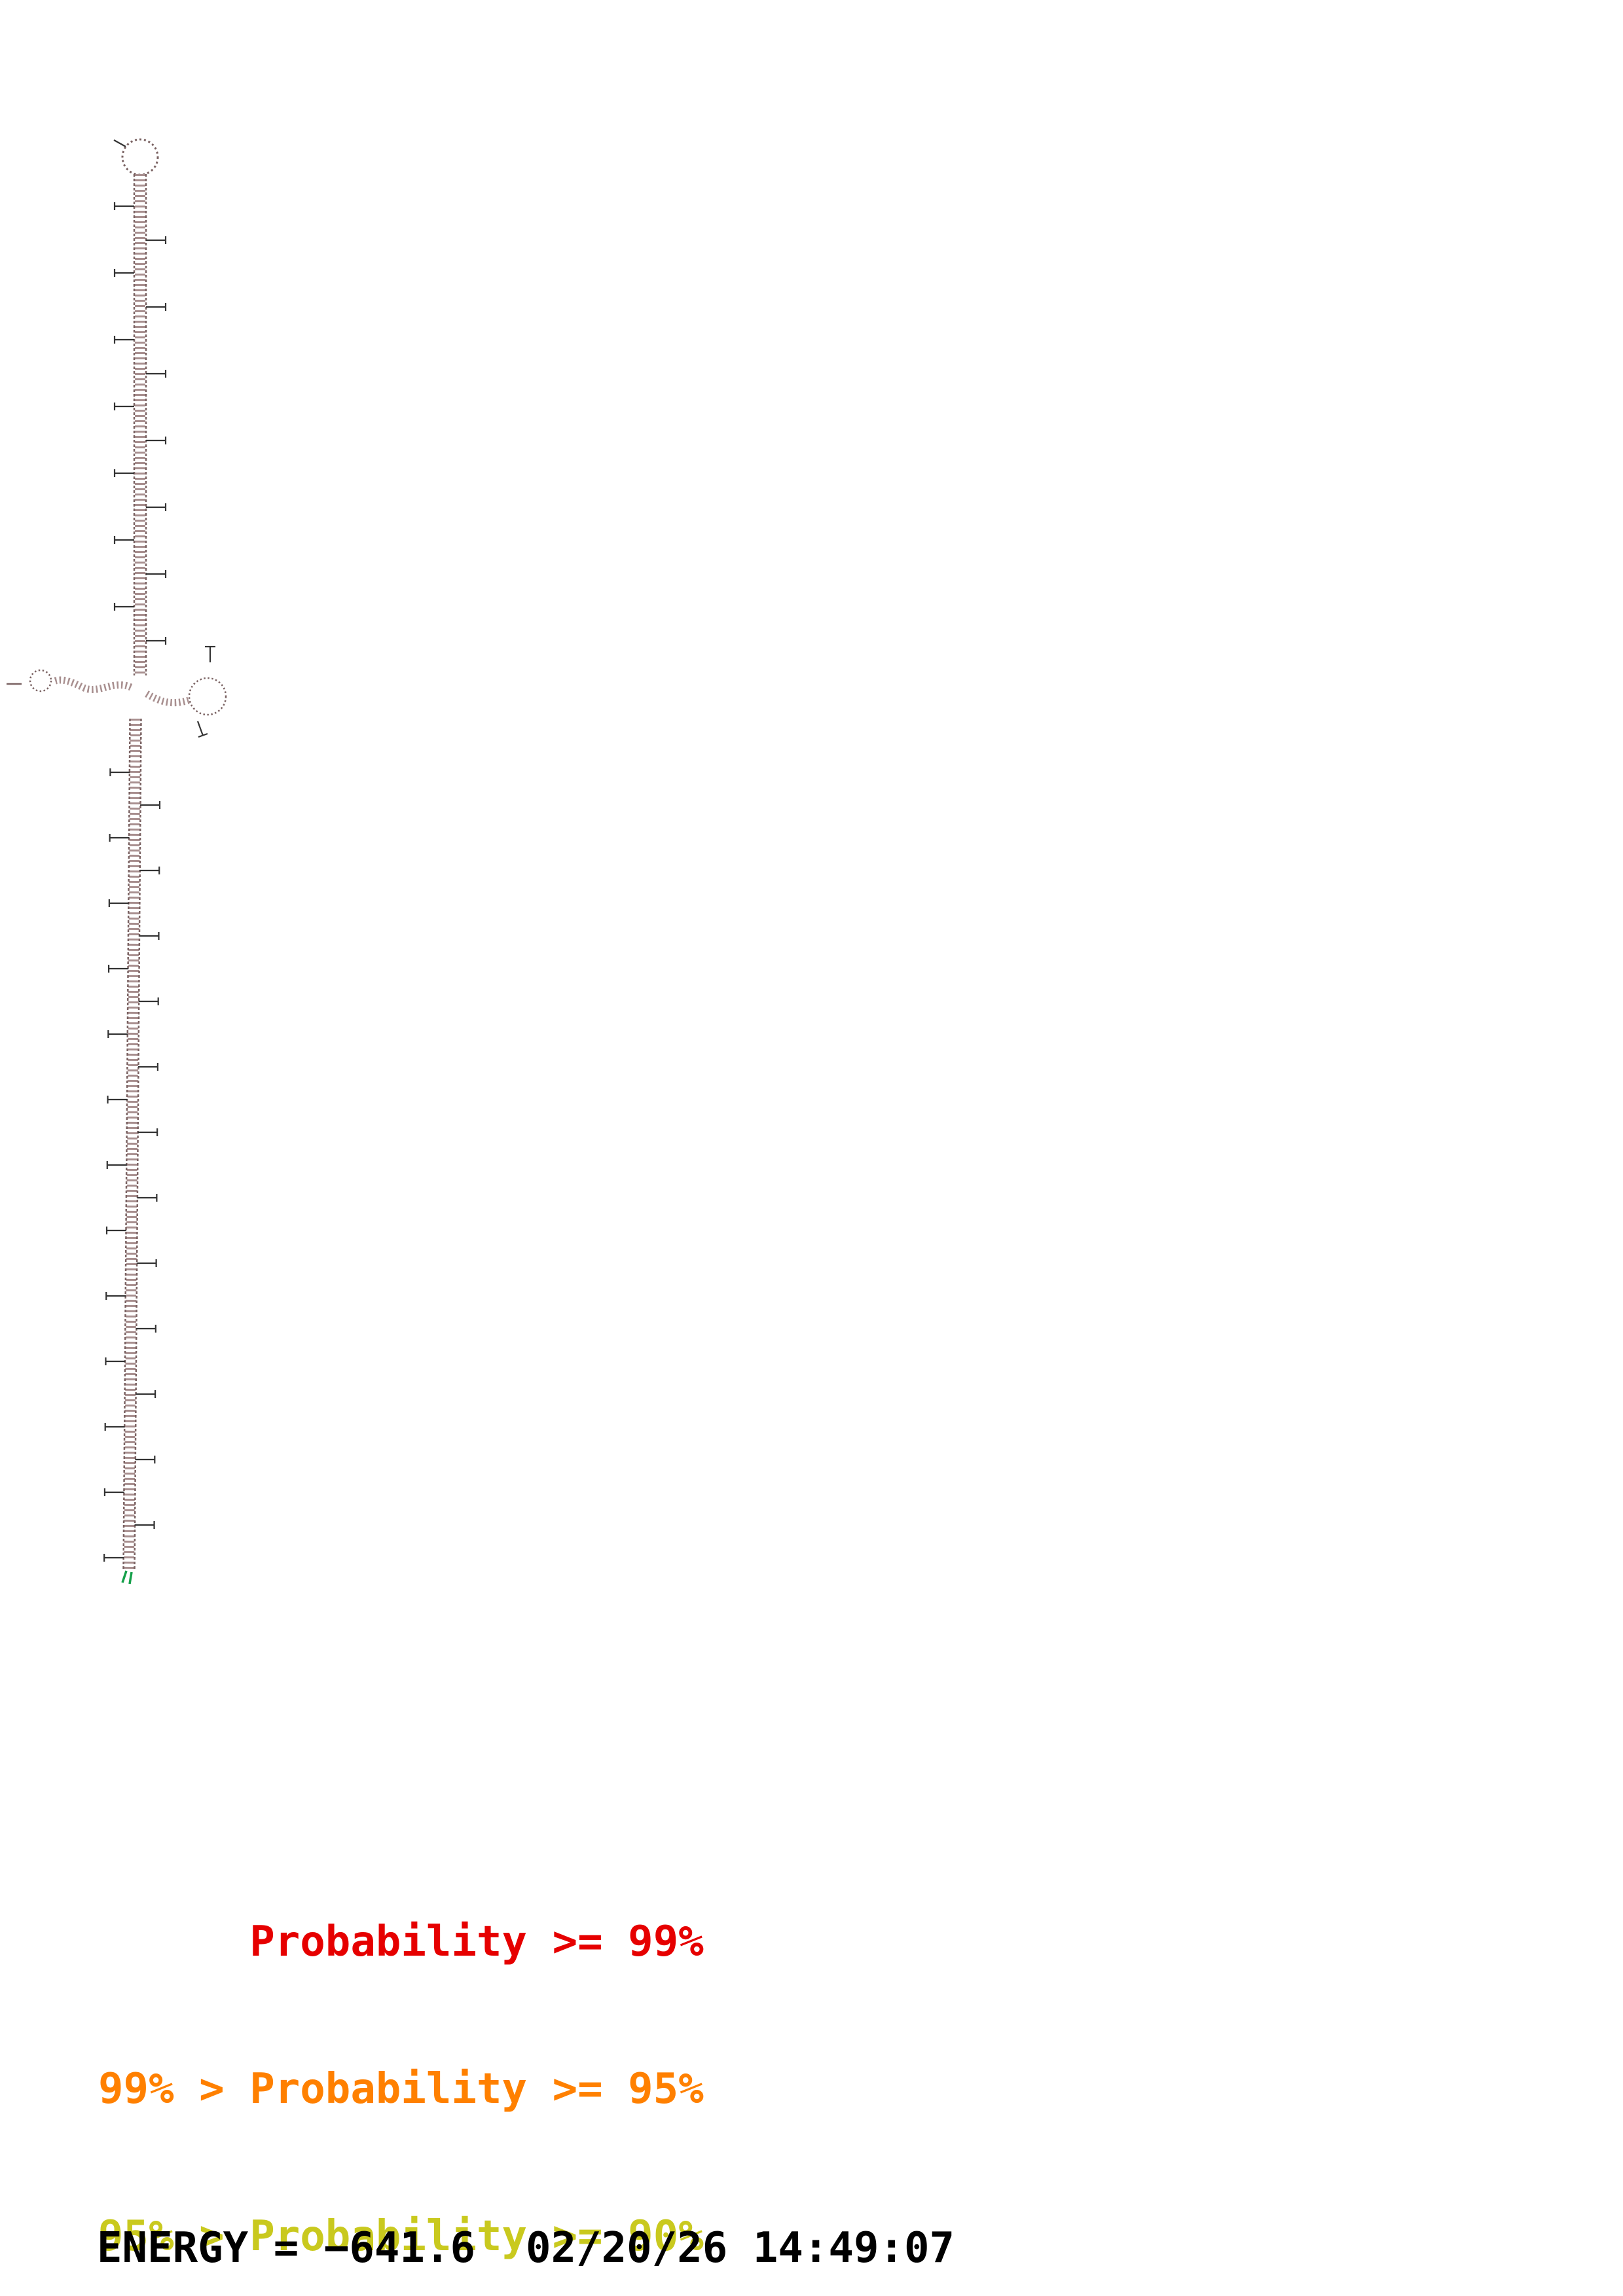 The width and height of the screenshot is (1623, 2296). What do you see at coordinates (401, 1942) in the screenshot?
I see `legend-entry-99: Probability >= 99%` at bounding box center [401, 1942].